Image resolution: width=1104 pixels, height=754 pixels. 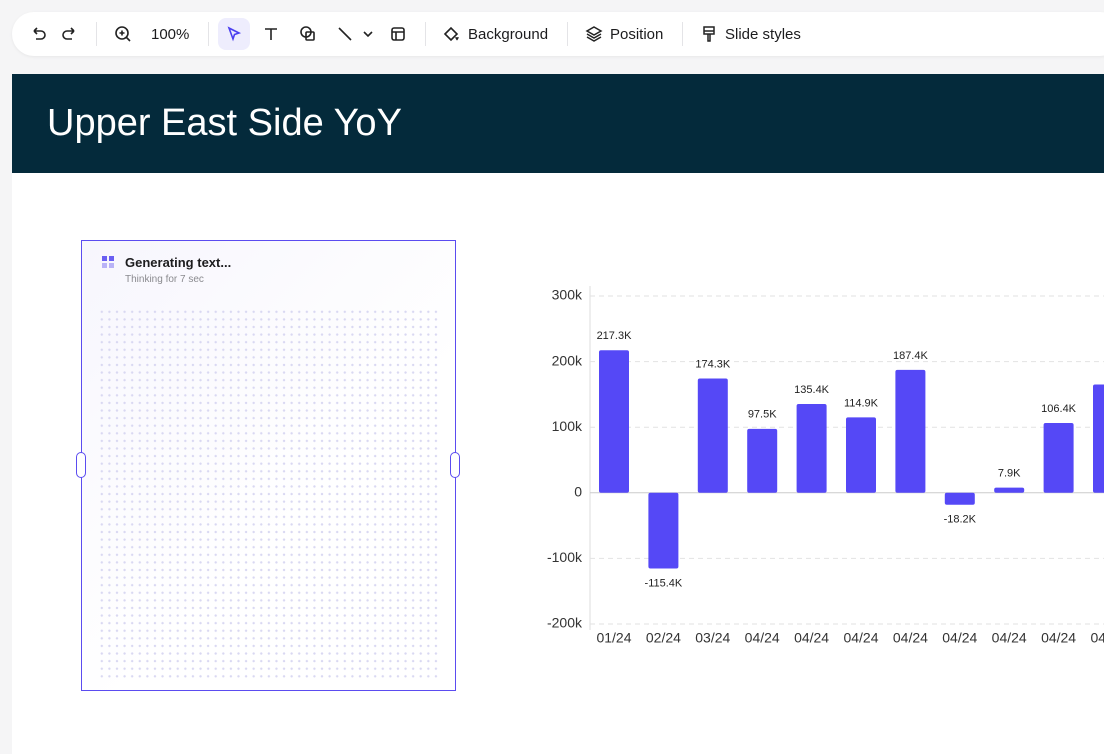 I want to click on slide-styles-button: Slide styles, so click(x=763, y=34).